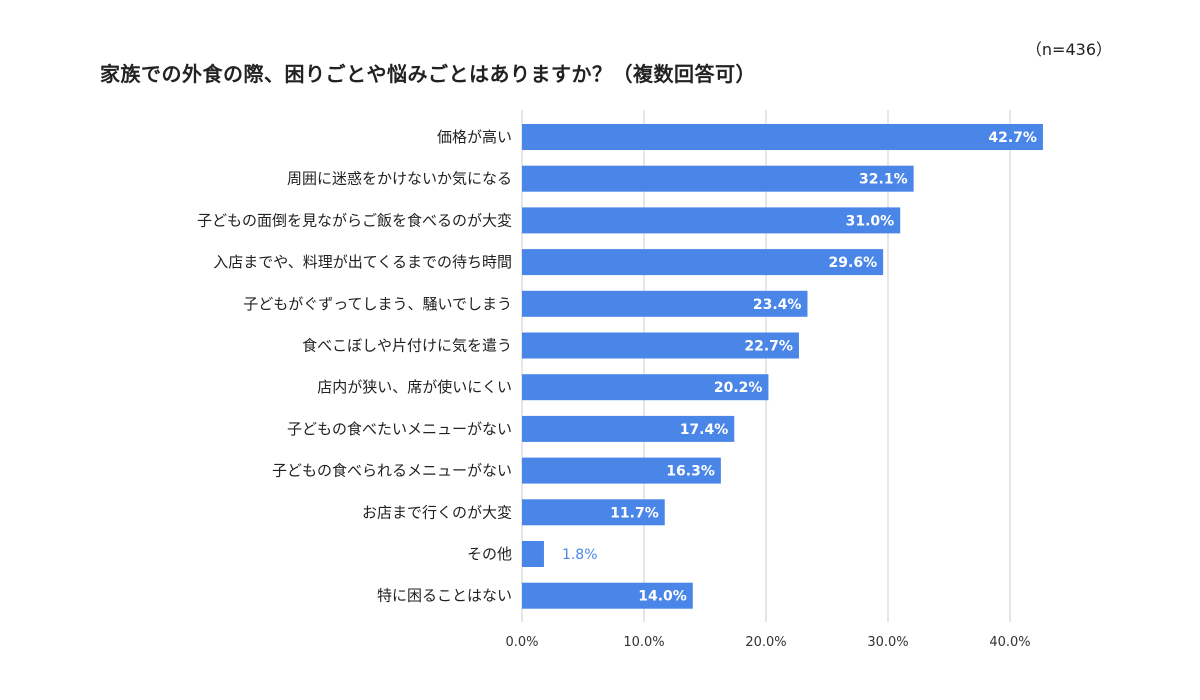 The height and width of the screenshot is (700, 1200). Describe the element at coordinates (704, 430) in the screenshot. I see `data-label: 17.4%` at that location.